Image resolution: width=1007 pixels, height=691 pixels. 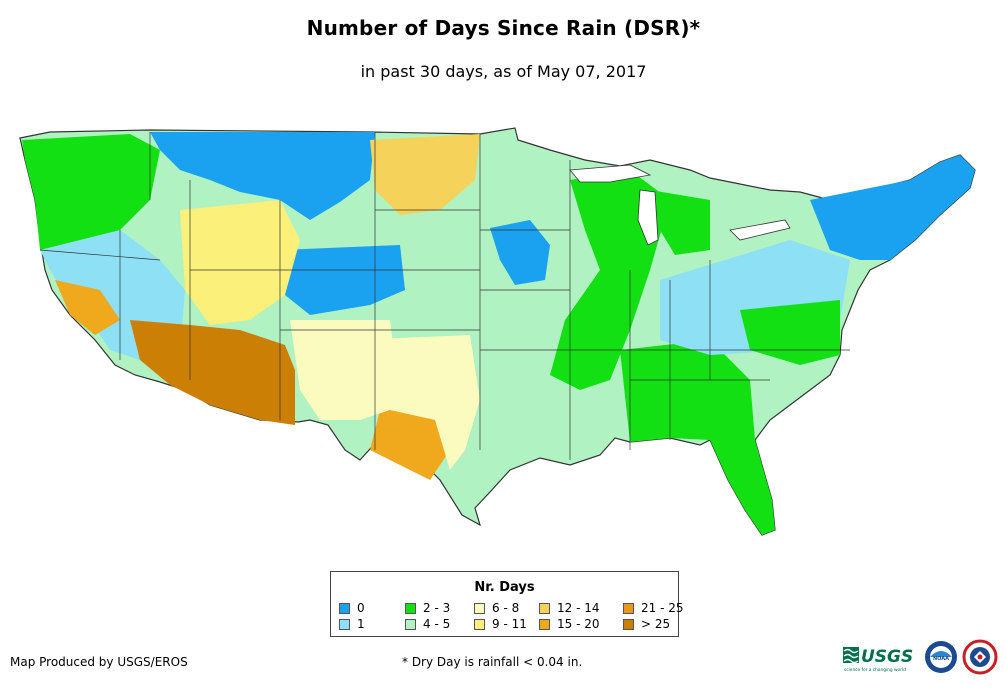 I want to click on region-central-blue, so click(x=342, y=280).